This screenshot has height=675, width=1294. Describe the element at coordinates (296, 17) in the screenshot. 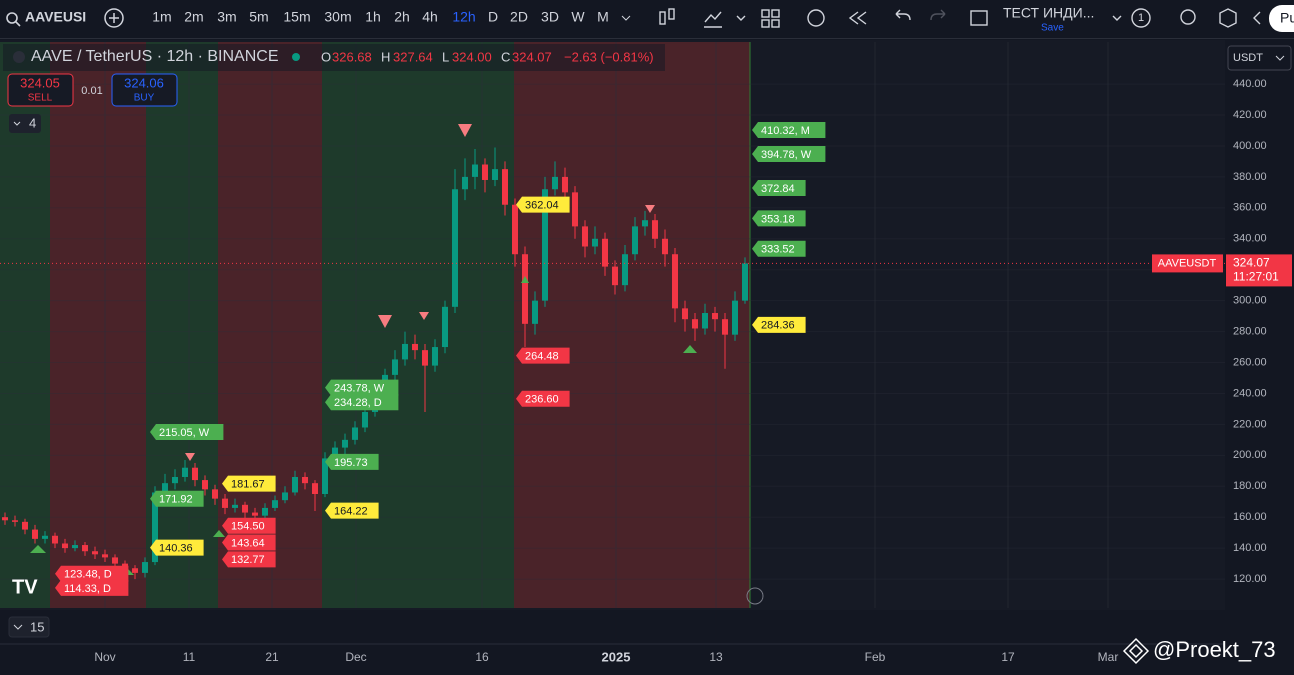

I see `timeframe: 15m` at that location.